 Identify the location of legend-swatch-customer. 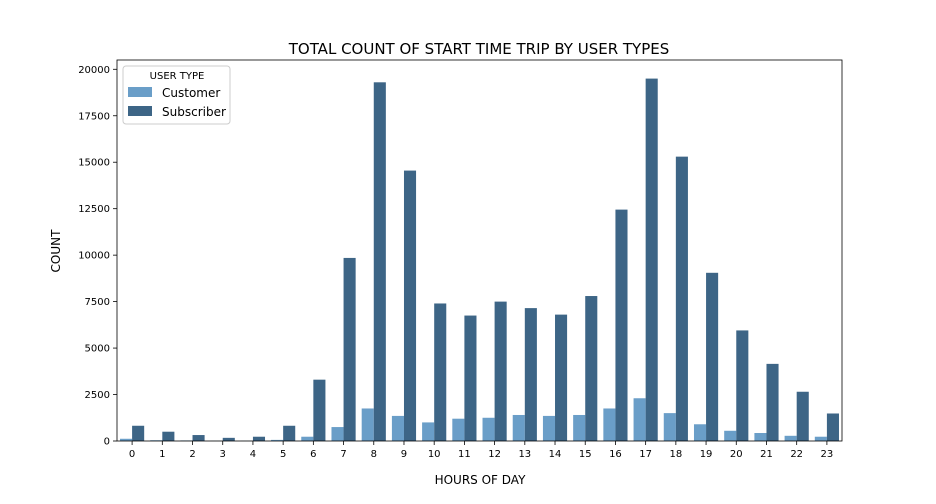
(140, 92).